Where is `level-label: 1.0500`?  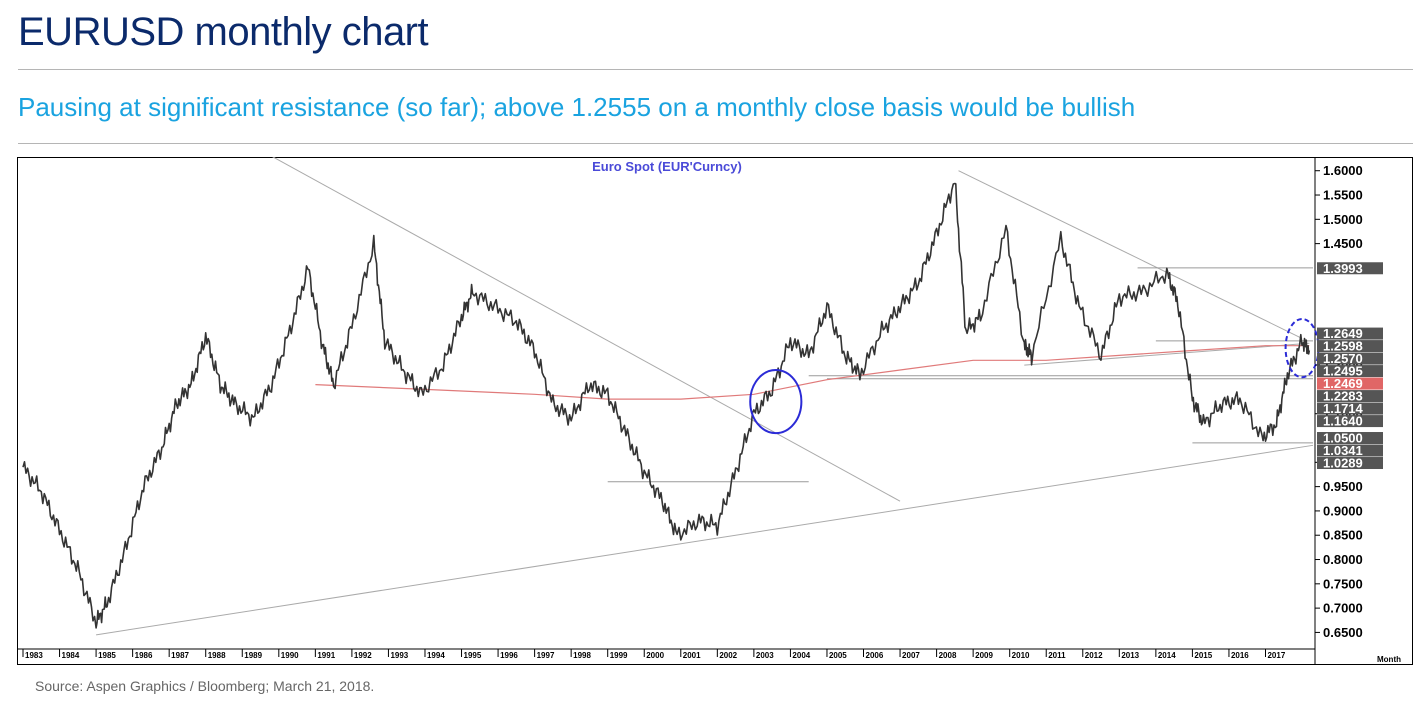 level-label: 1.0500 is located at coordinates (1343, 438).